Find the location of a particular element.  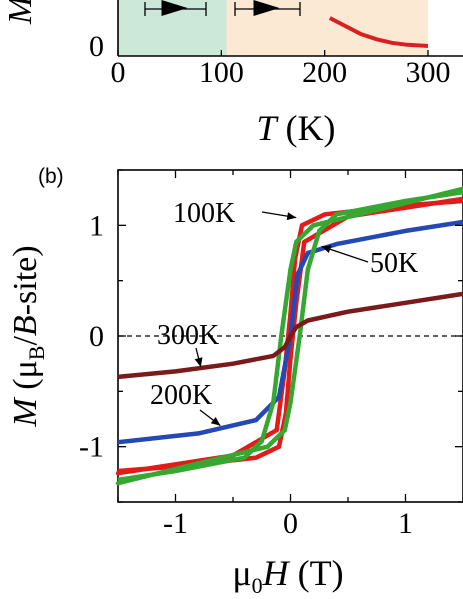

y-tick-labels: -1 0 1 is located at coordinates (91, 336).